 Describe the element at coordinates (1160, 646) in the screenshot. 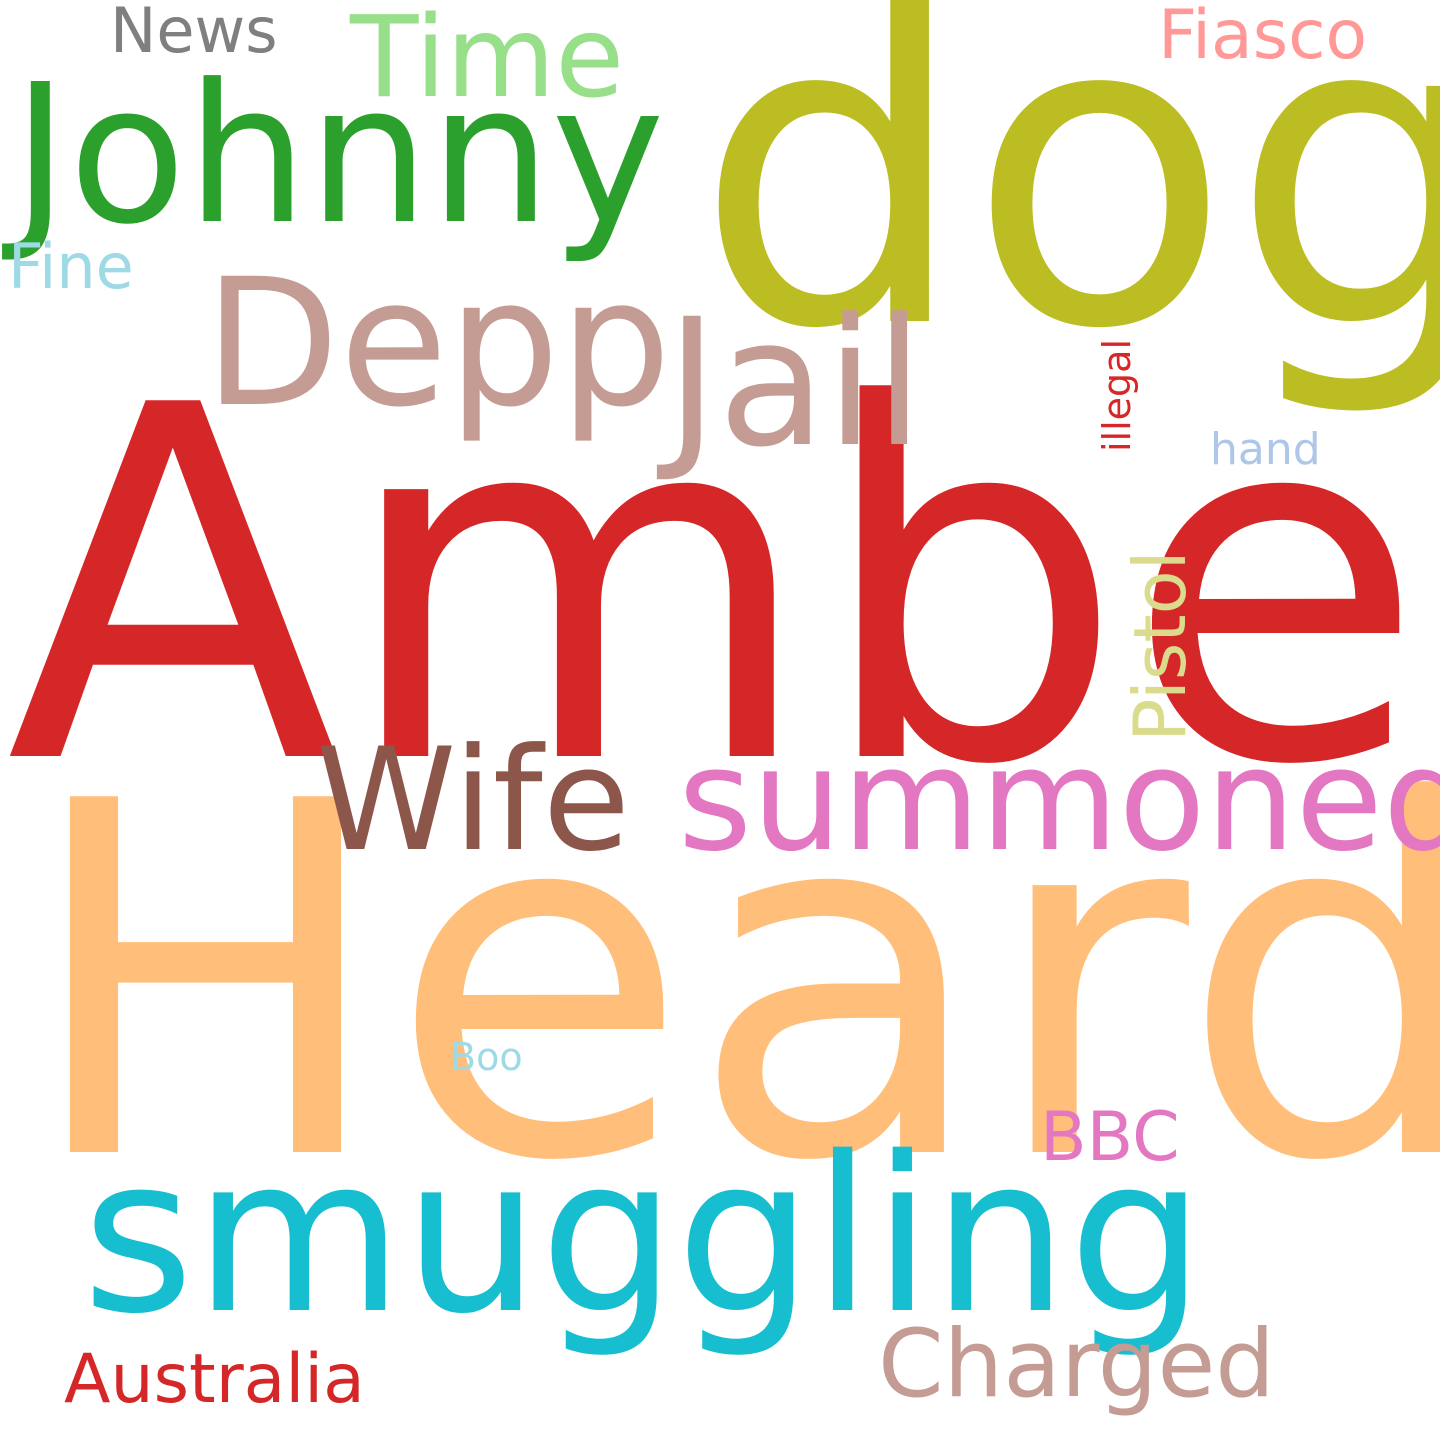

I see `word-pistol: Pistol` at that location.